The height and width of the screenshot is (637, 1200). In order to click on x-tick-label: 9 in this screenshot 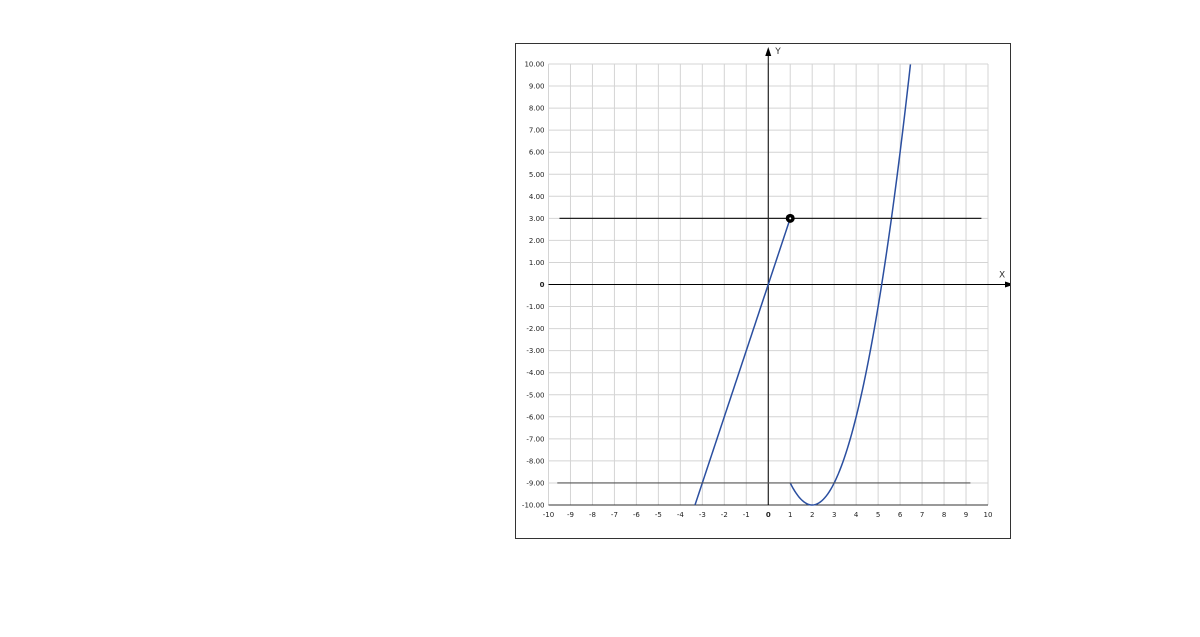, I will do `click(966, 515)`.